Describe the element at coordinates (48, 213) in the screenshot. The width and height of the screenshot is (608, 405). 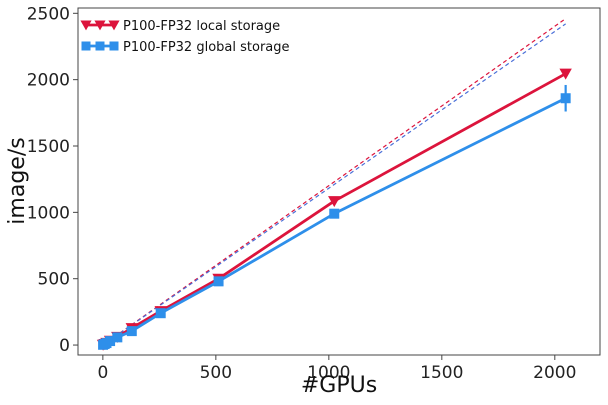
I see `y-tick-label: 1000` at that location.